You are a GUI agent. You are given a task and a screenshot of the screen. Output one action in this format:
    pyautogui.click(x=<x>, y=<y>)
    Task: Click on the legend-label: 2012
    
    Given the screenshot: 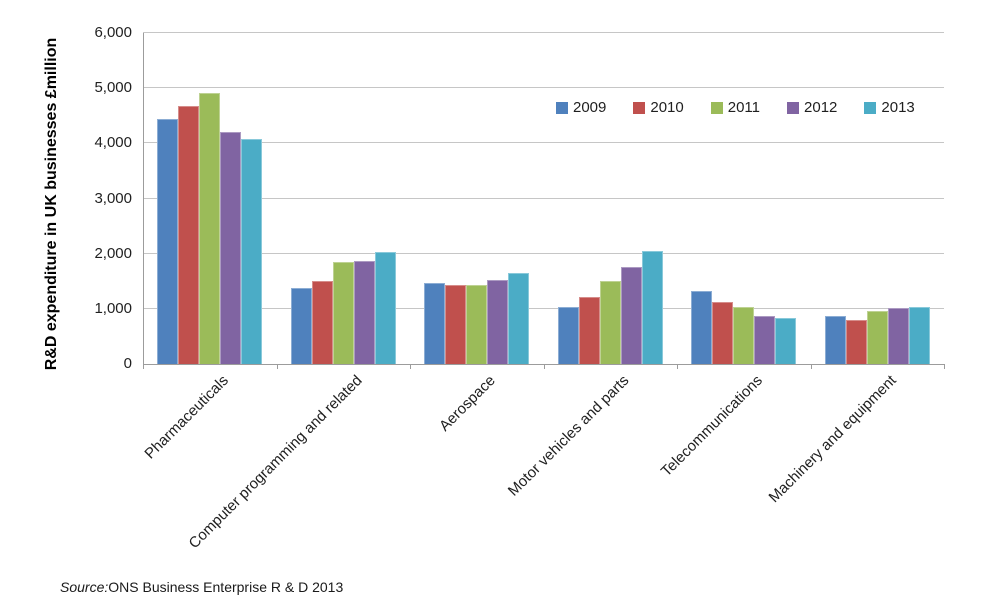 What is the action you would take?
    pyautogui.click(x=821, y=107)
    